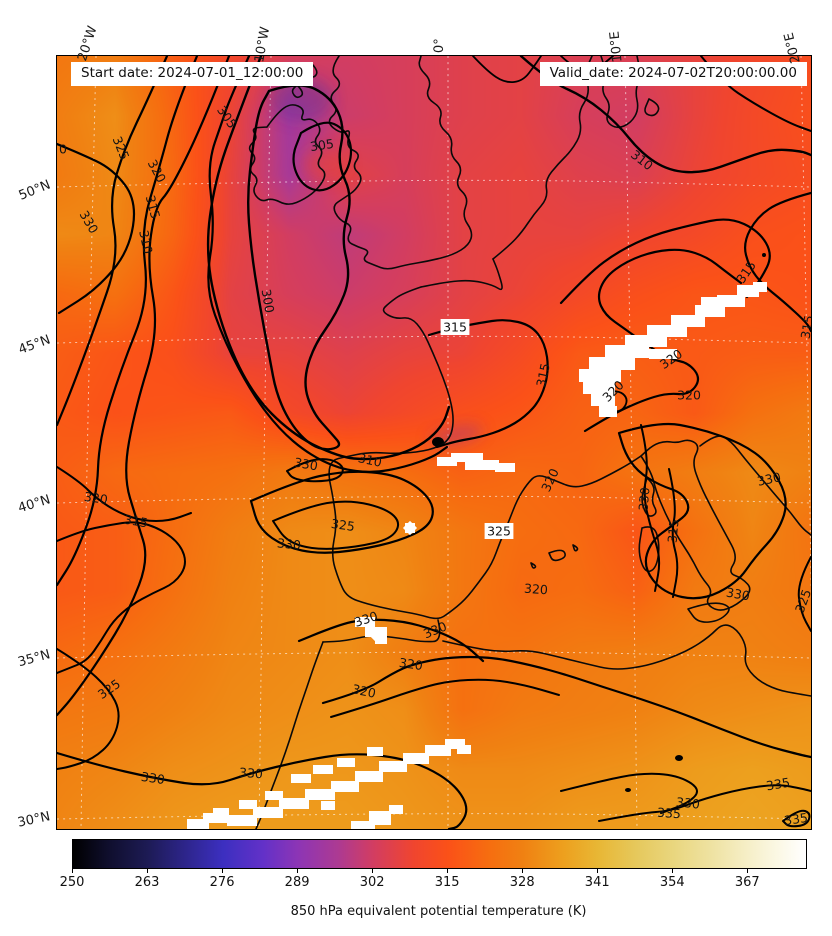  Describe the element at coordinates (192, 74) in the screenshot. I see `start-date-annotation: Start date: 2024-07-01_12:00:00` at that location.